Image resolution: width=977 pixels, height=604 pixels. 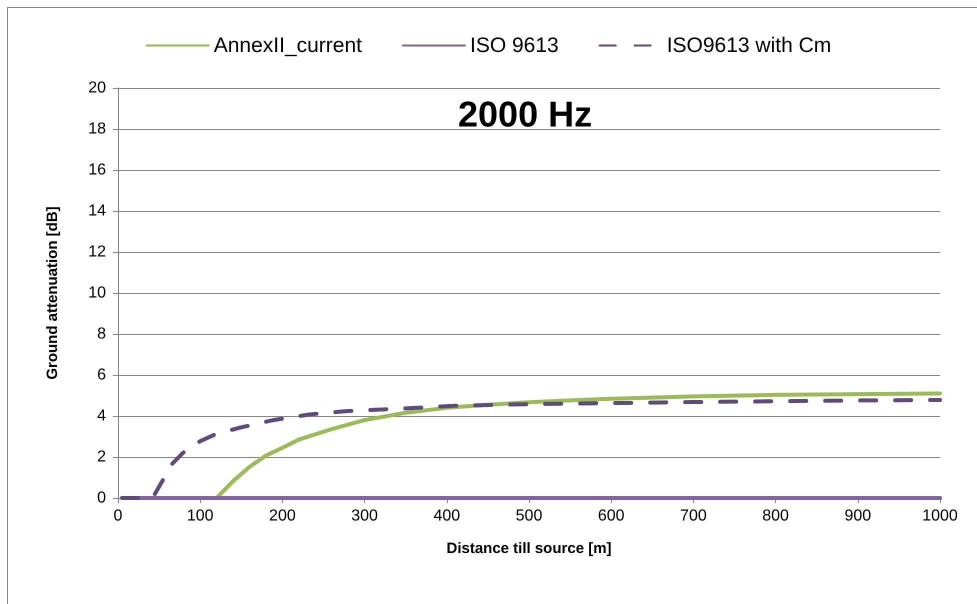 What do you see at coordinates (97, 88) in the screenshot?
I see `y-tick-label: 20` at bounding box center [97, 88].